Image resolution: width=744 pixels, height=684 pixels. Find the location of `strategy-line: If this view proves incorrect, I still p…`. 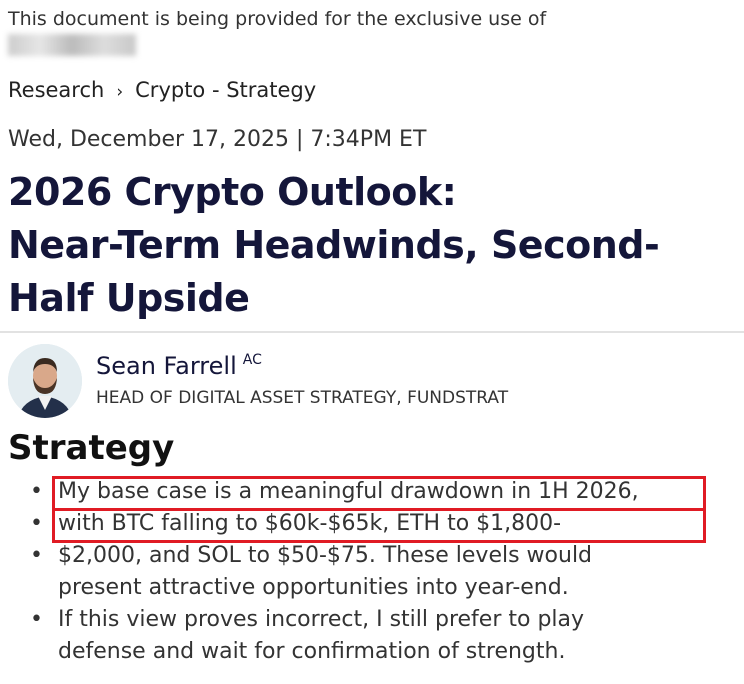

strategy-line: If this view proves incorrect, I still p… is located at coordinates (321, 619).